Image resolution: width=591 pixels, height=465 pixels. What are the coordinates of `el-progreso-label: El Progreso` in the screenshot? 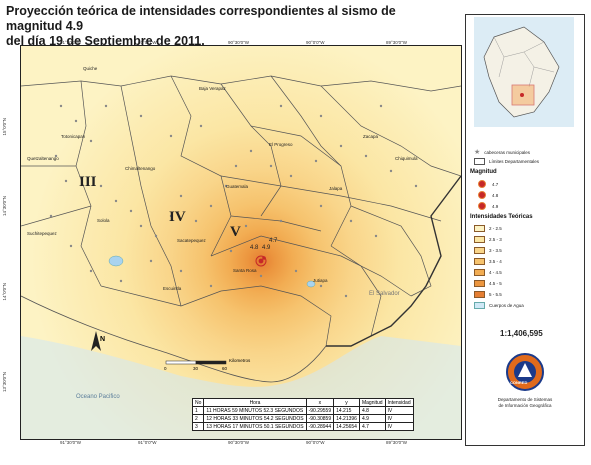 It's located at (281, 144).